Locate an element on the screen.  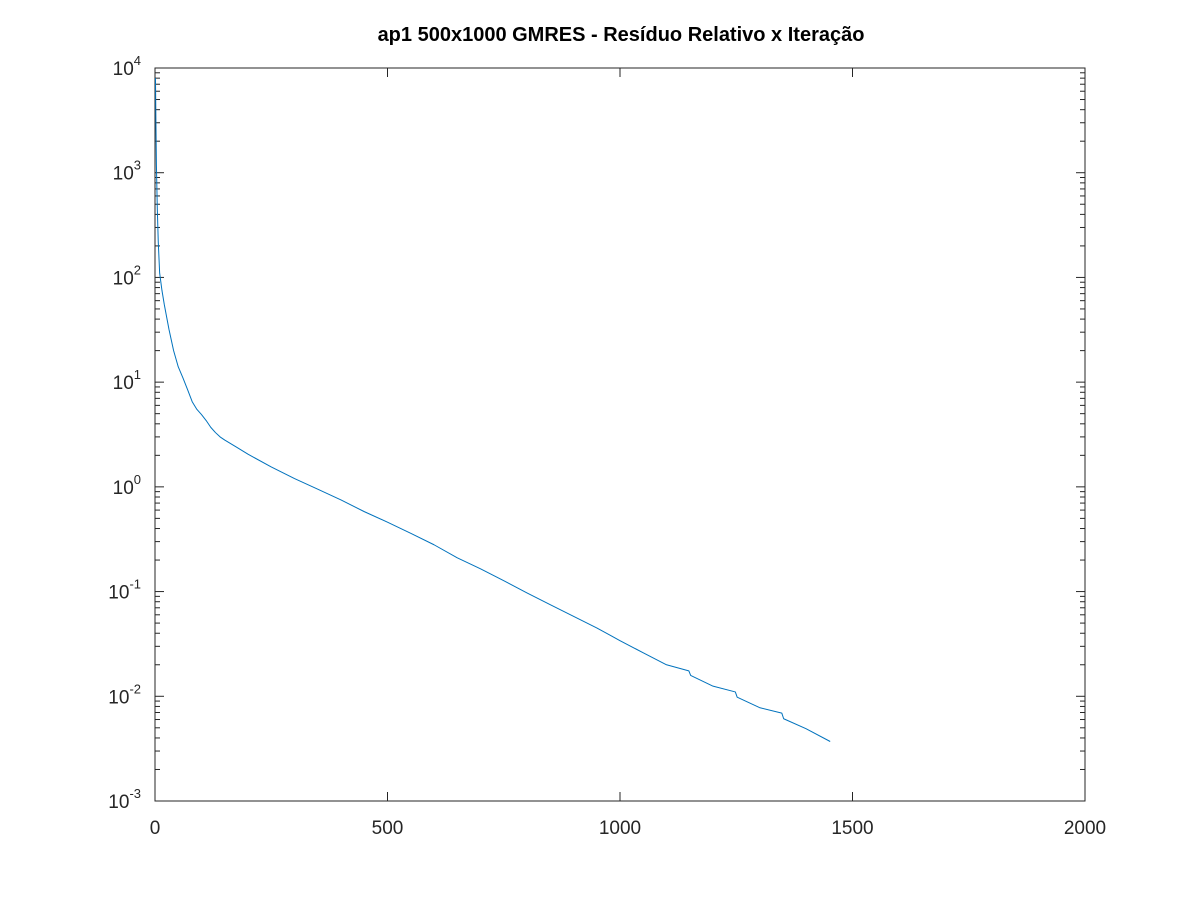
y-tick-exponent: 4 is located at coordinates (137, 60).